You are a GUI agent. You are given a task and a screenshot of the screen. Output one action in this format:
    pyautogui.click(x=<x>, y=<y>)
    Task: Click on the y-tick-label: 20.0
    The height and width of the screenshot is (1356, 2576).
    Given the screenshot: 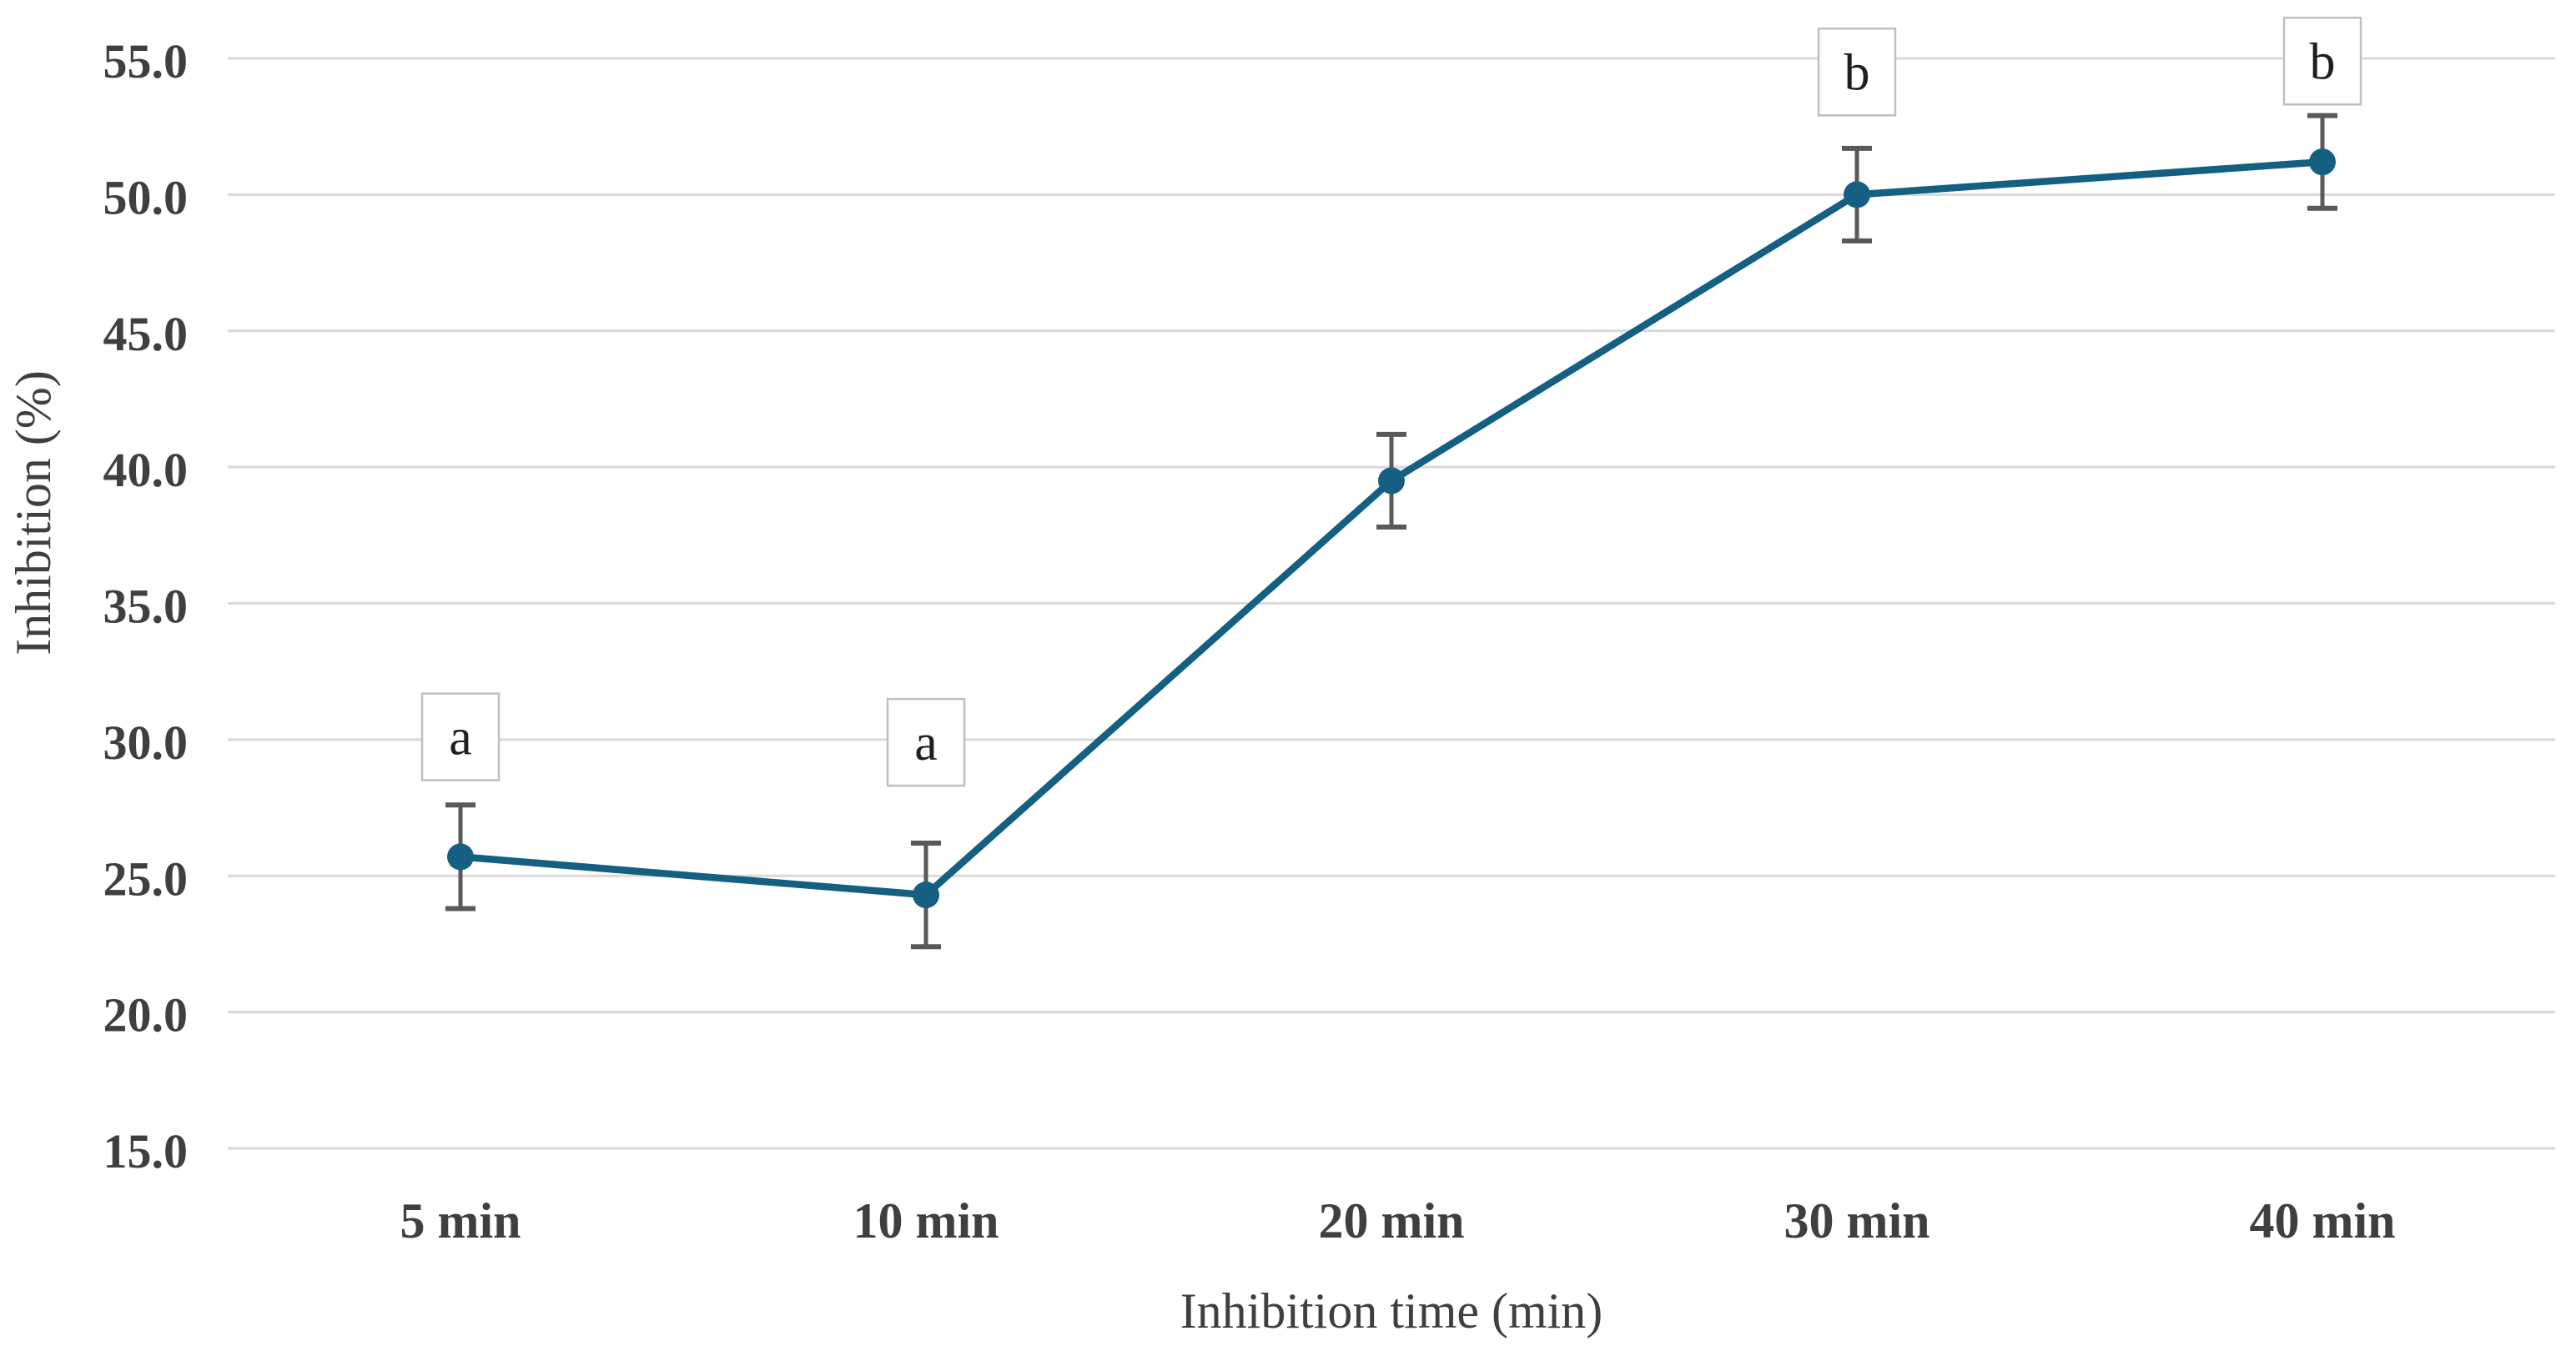 What is the action you would take?
    pyautogui.click(x=146, y=1015)
    